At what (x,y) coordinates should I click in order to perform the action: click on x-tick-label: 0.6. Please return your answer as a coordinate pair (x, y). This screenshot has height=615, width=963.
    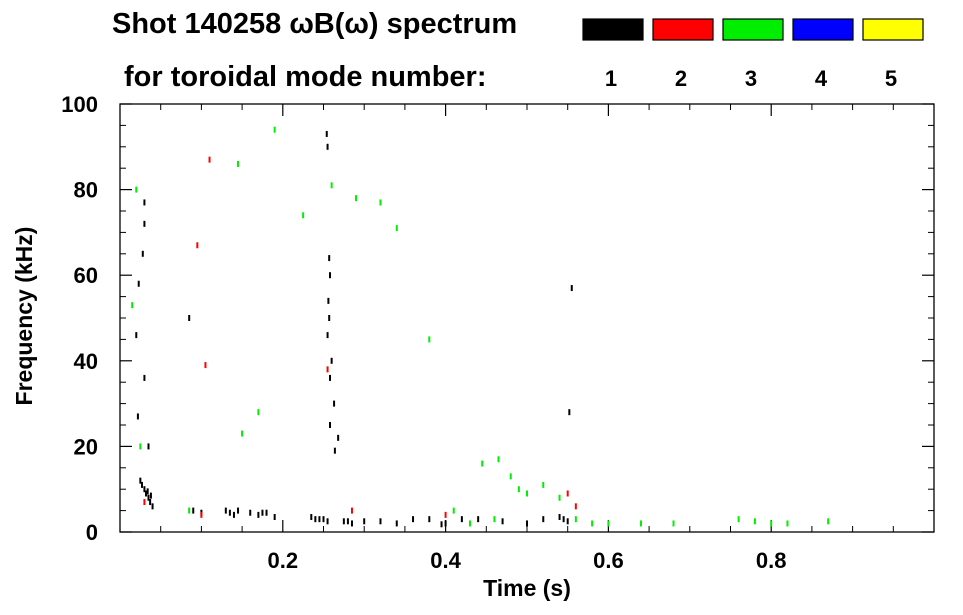
    Looking at the image, I should click on (608, 560).